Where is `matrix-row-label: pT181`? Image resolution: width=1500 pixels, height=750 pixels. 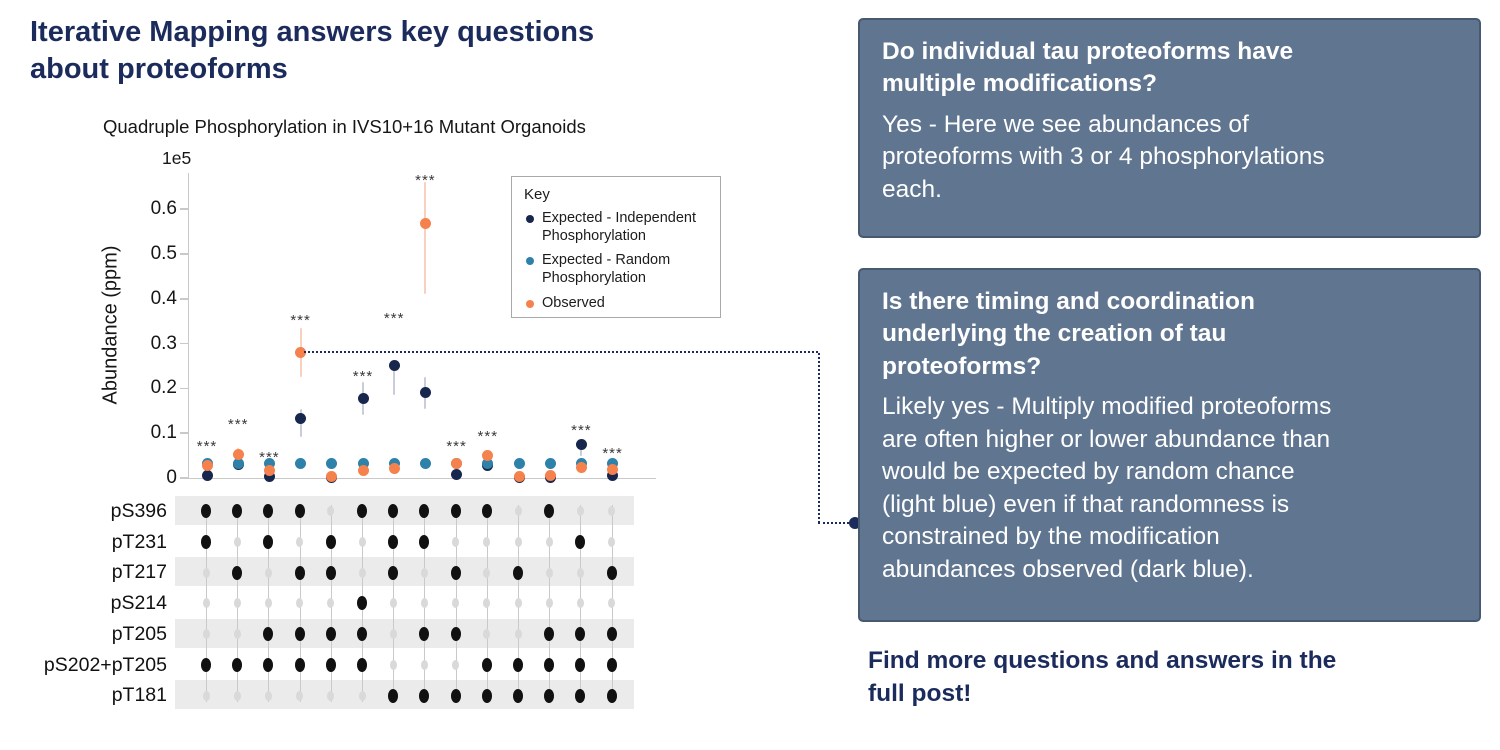 matrix-row-label: pT181 is located at coordinates (139, 695).